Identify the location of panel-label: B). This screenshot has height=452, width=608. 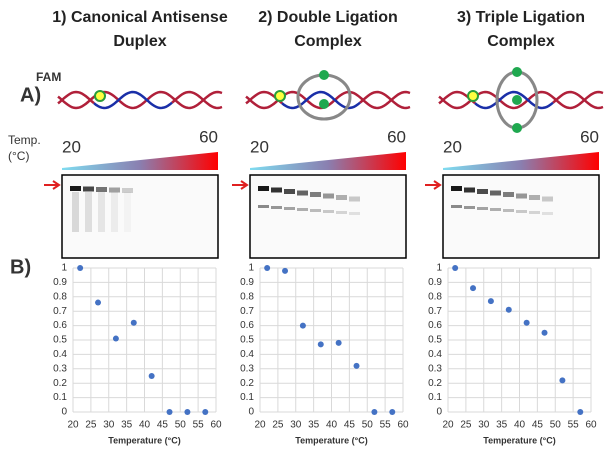
(20, 267).